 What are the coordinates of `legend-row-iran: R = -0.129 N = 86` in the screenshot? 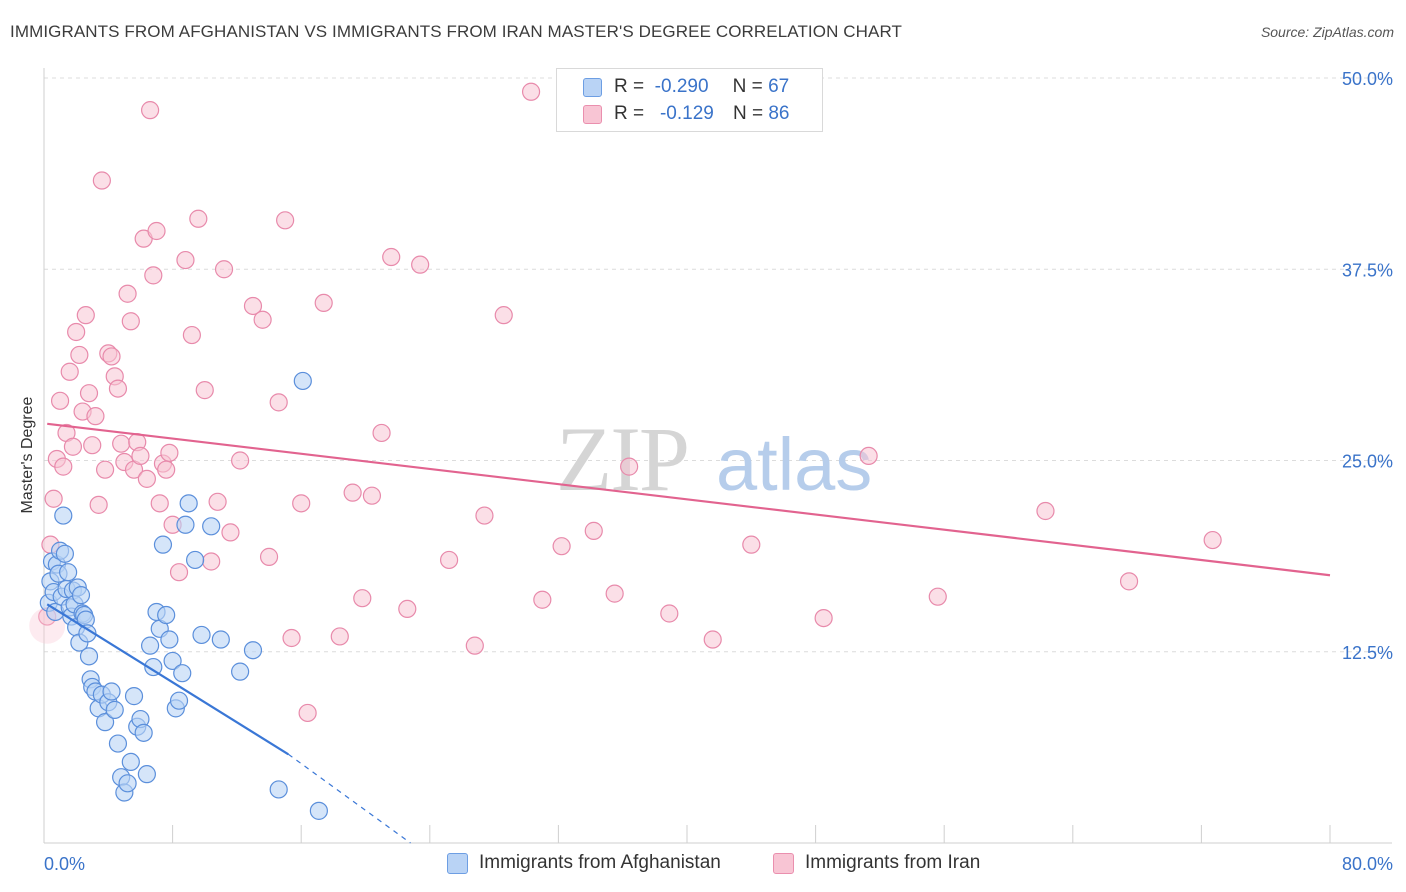 It's located at (686, 114).